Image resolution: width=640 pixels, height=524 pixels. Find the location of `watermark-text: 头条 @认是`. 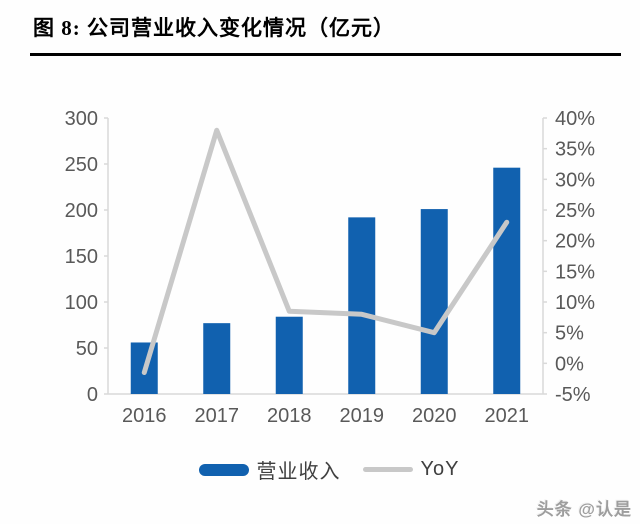

watermark-text: 头条 @认是 is located at coordinates (584, 509).